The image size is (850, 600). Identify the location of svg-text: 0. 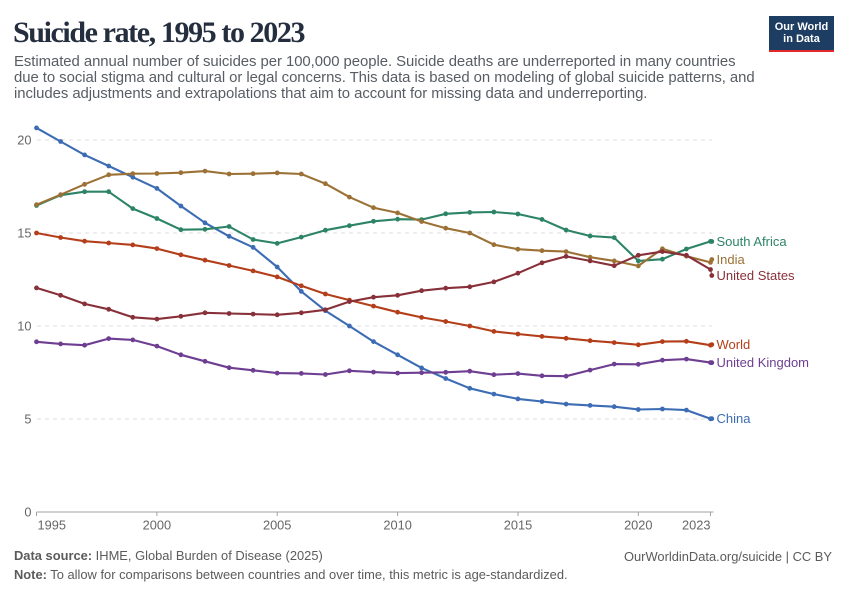
(27, 511).